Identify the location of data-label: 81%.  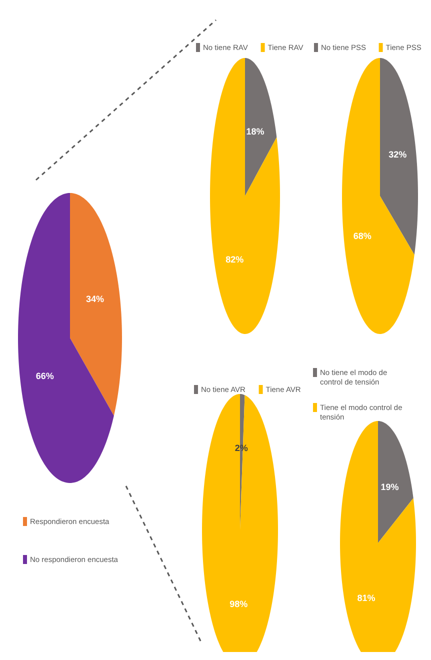
(366, 597).